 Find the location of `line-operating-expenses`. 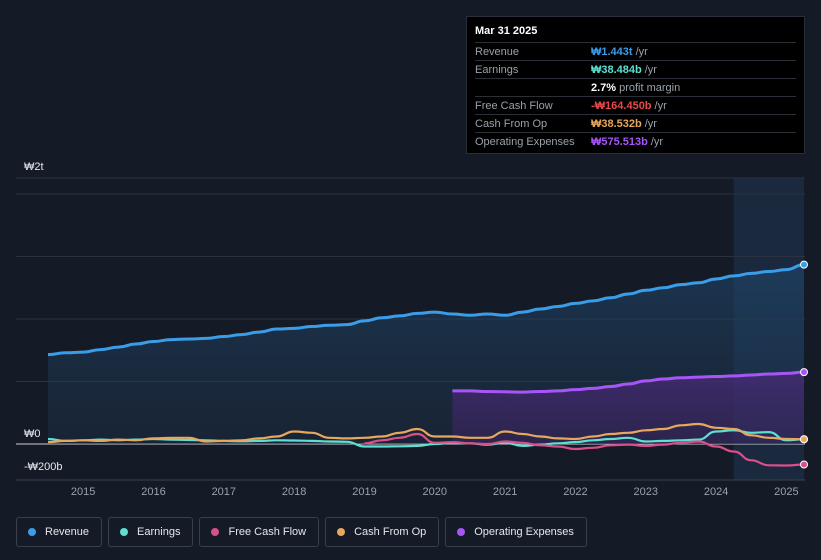

line-operating-expenses is located at coordinates (628, 382).